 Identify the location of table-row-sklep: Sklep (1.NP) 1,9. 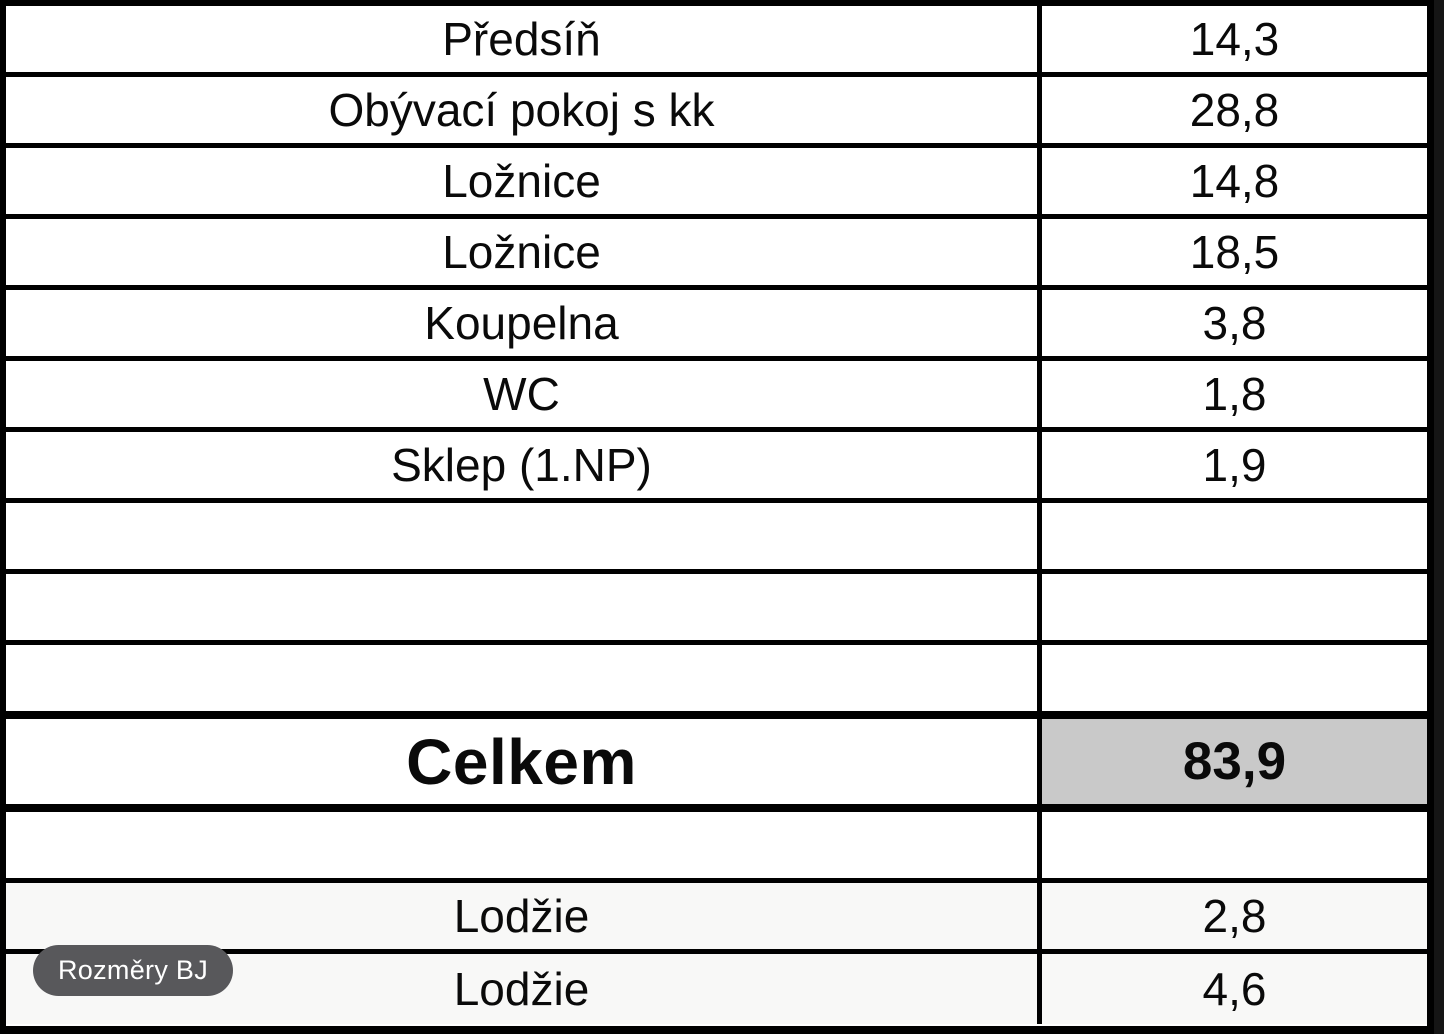
(716, 467).